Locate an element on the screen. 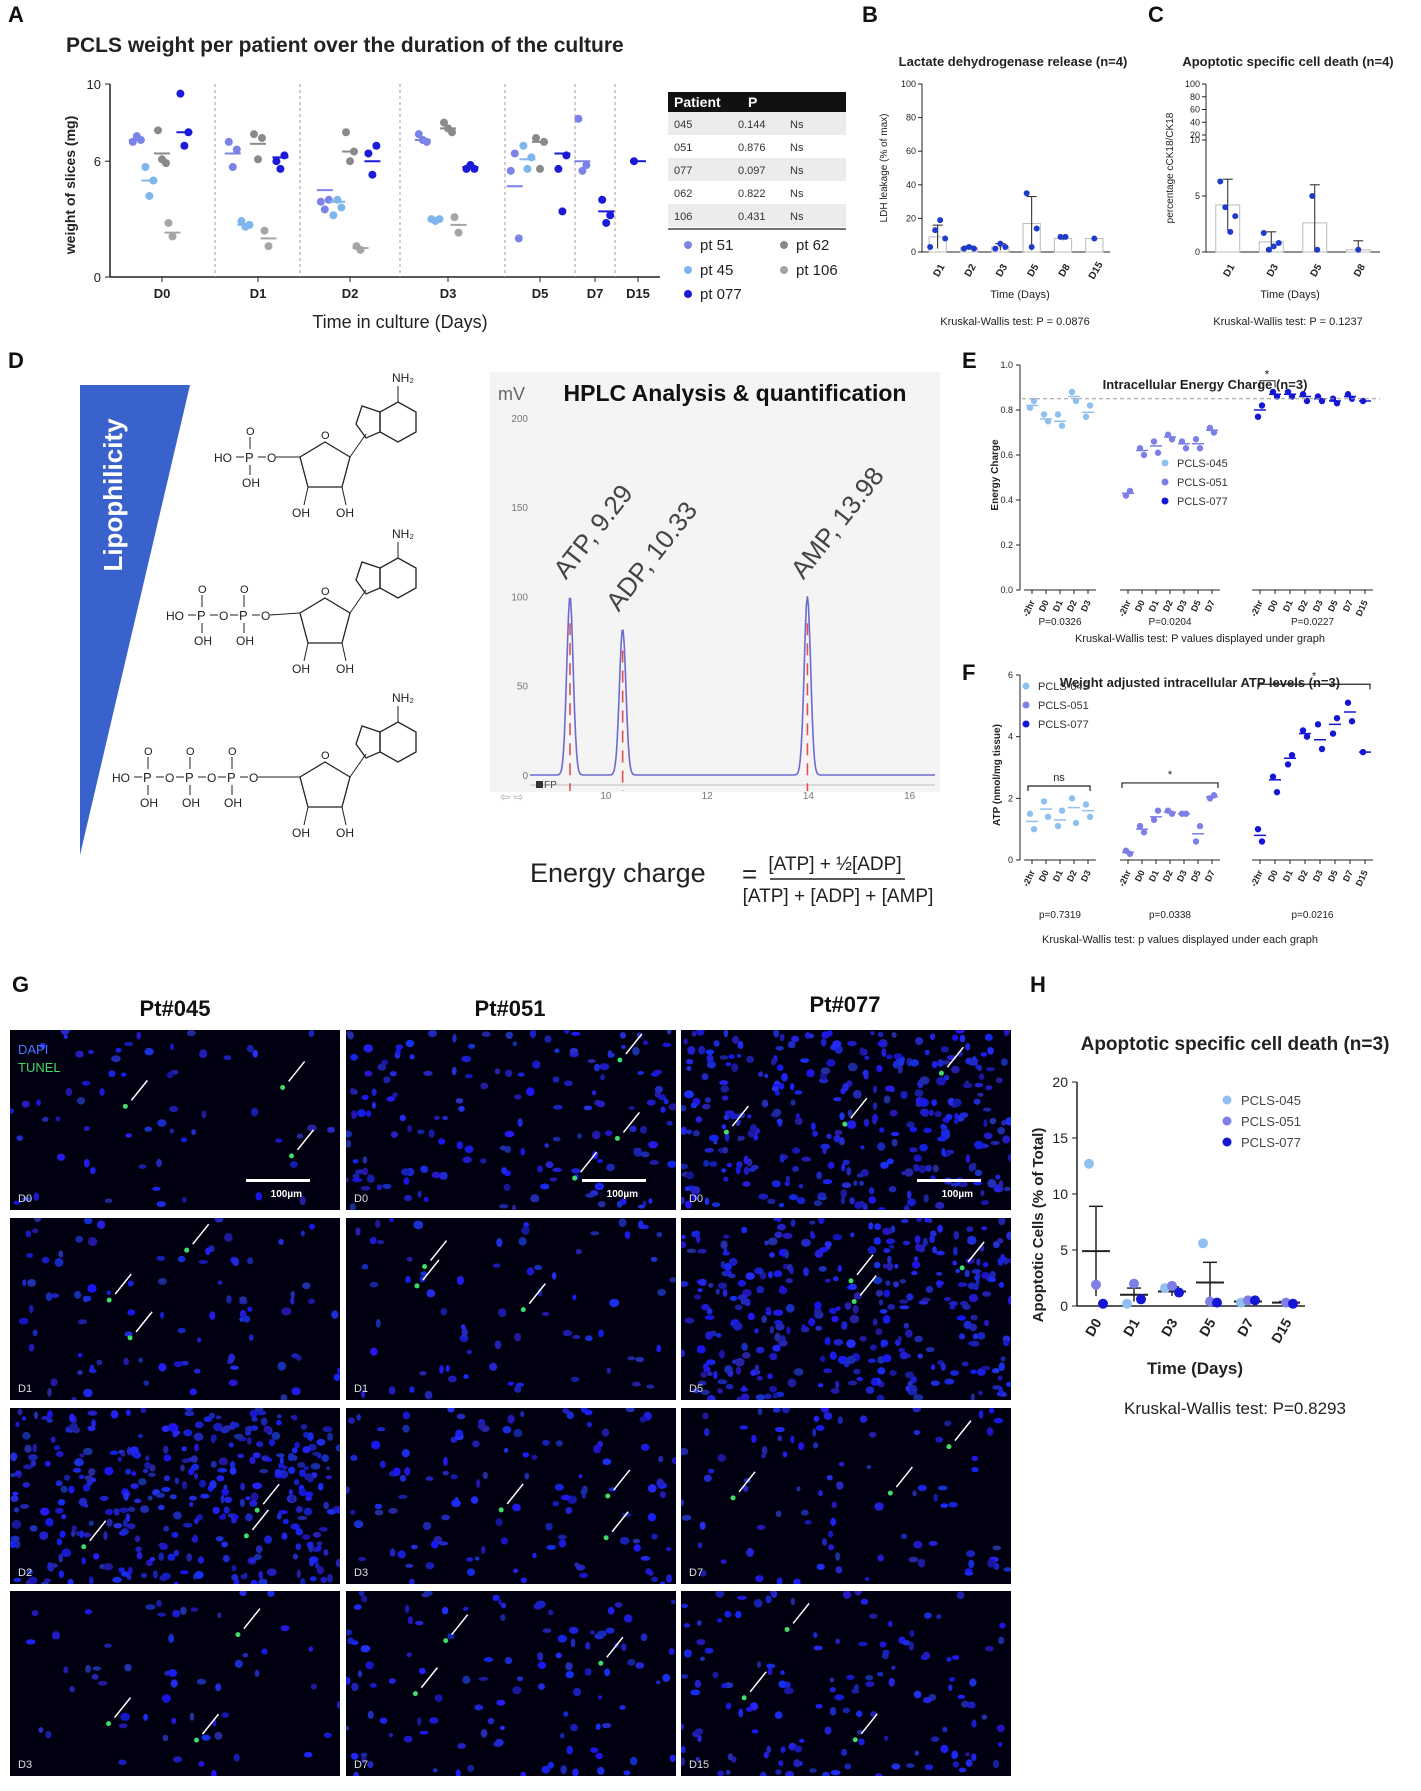  hplc-ytick-label: 100 is located at coordinates (519, 597).